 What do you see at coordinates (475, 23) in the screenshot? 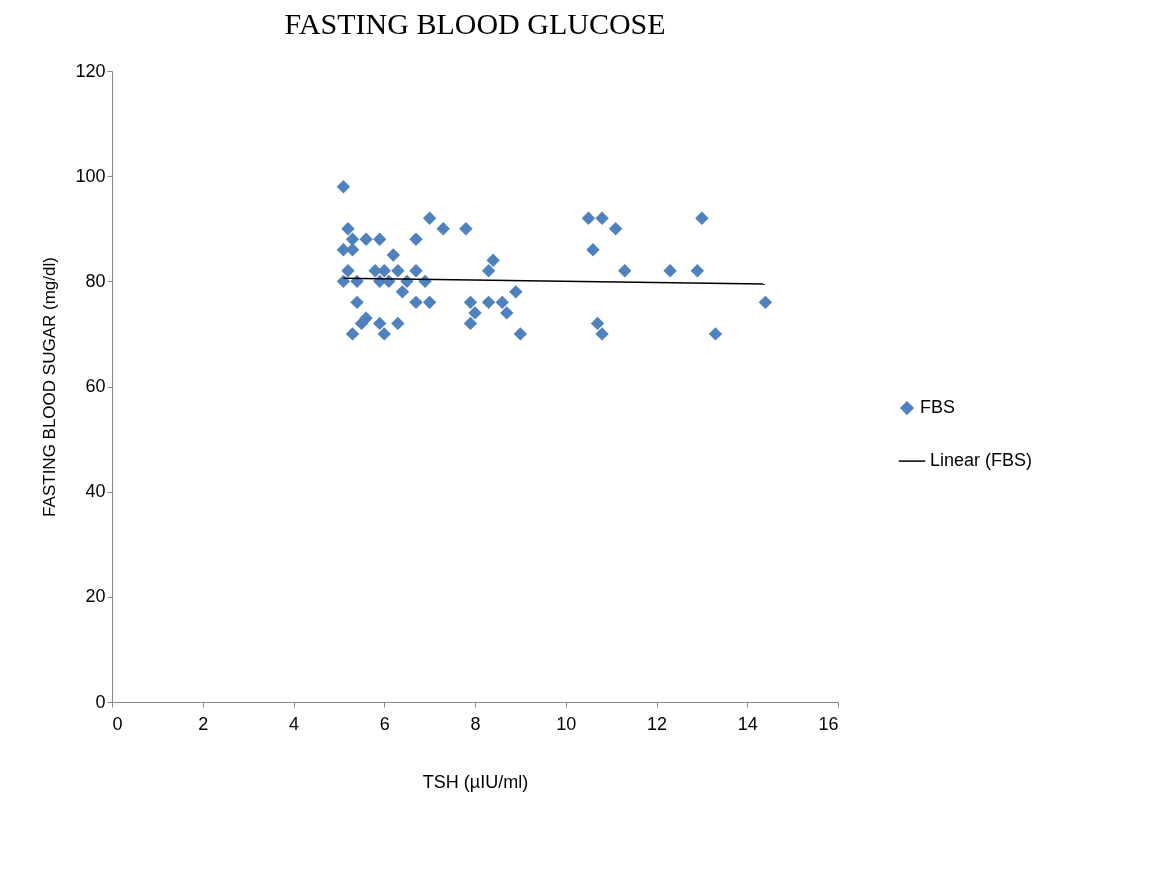
I see `chart-title: FASTING BLOOD GLUCOSE` at bounding box center [475, 23].